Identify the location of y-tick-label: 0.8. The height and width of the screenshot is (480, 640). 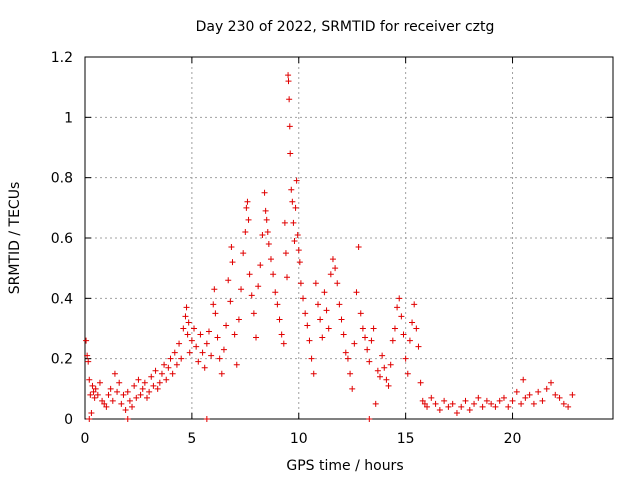
(62, 179).